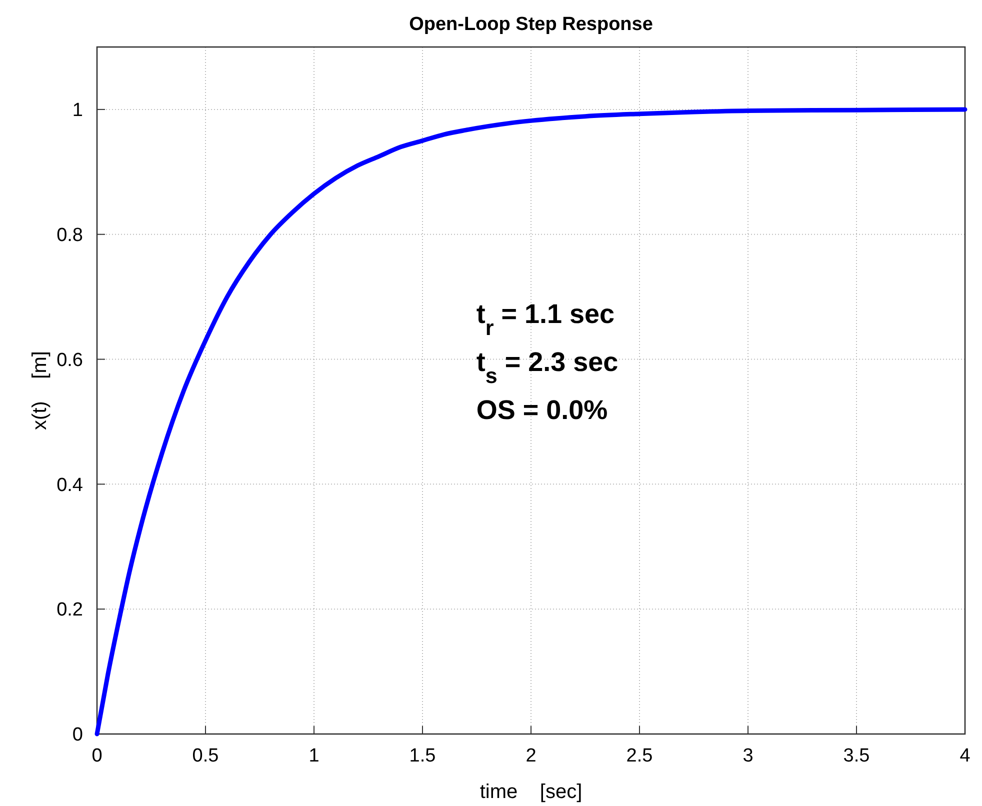 The image size is (982, 806). I want to click on y-tick-label: 0, so click(77, 735).